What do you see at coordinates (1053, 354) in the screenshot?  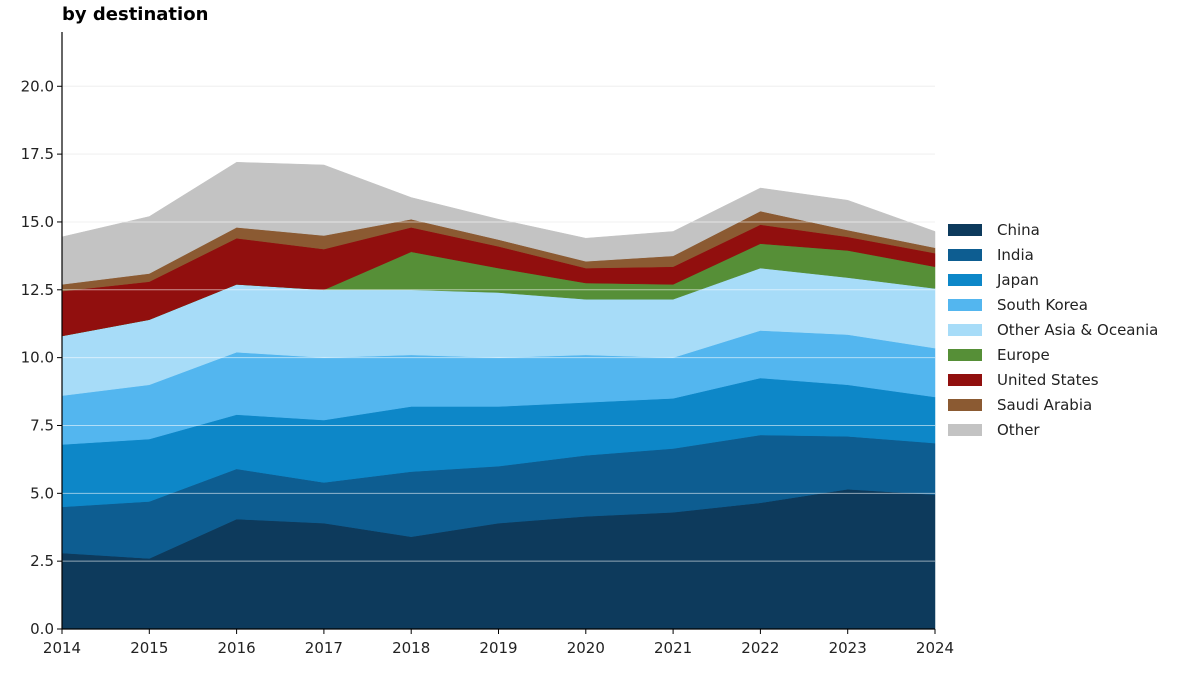 I see `legend-item-europe: Europe` at bounding box center [1053, 354].